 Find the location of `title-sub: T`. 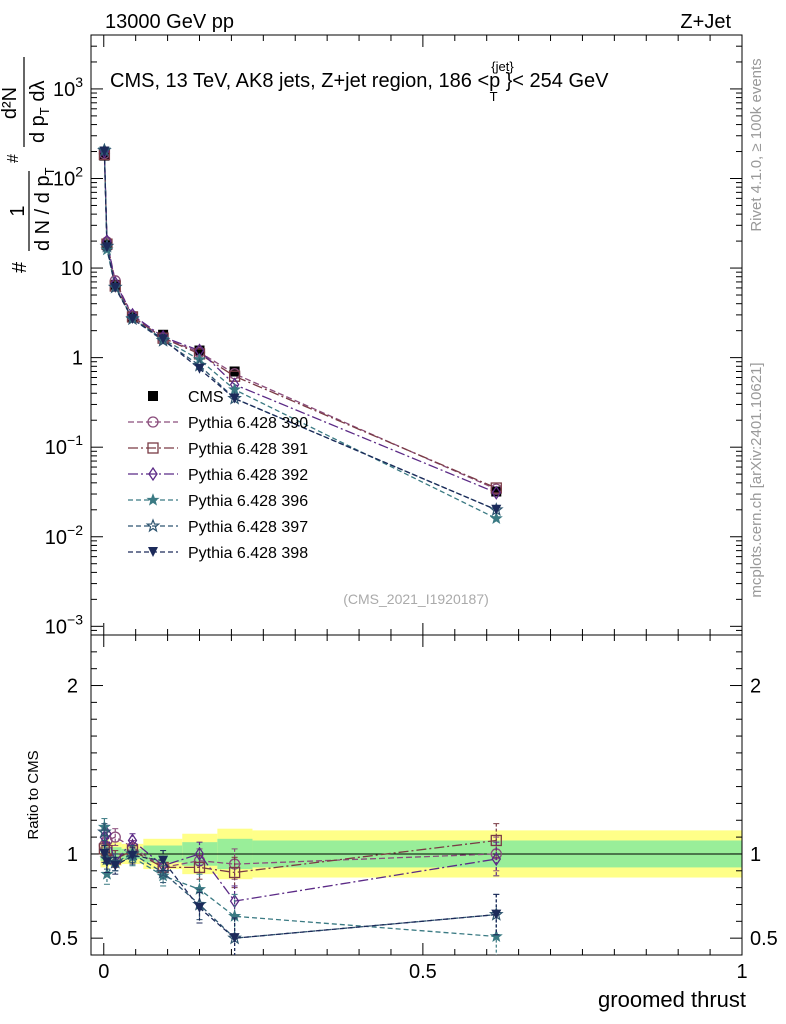

title-sub: T is located at coordinates (494, 96).